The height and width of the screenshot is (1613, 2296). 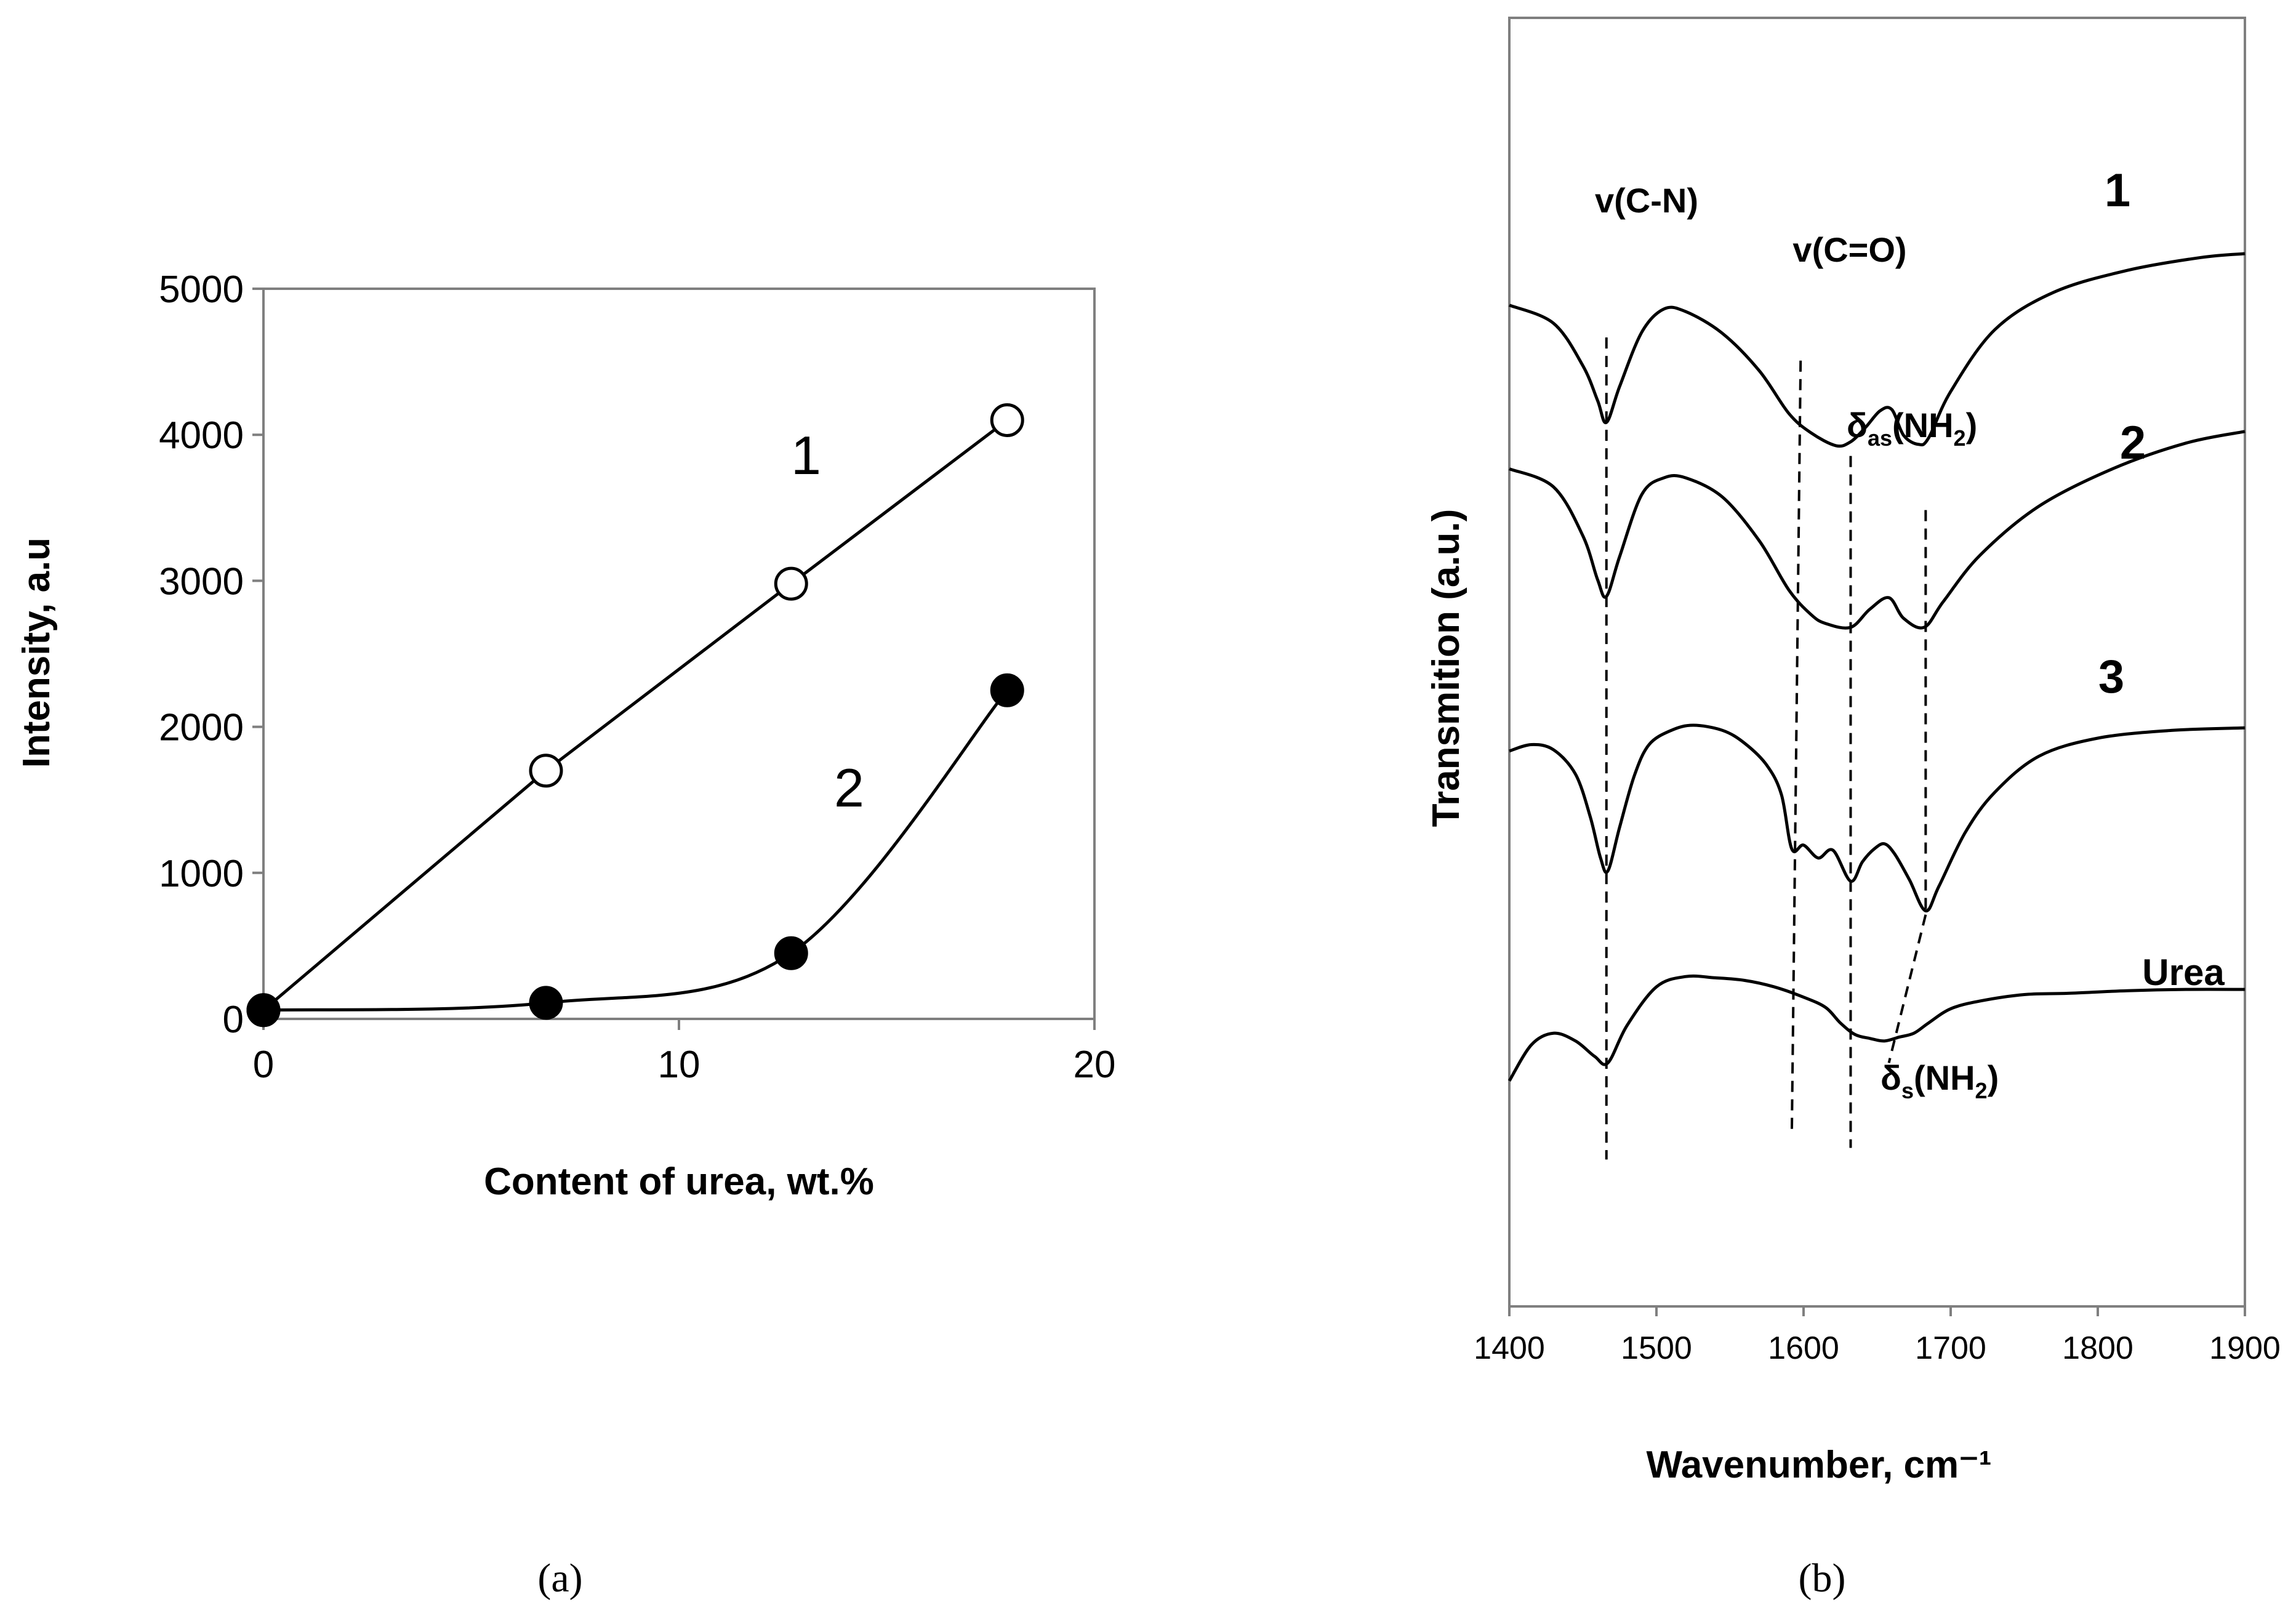 What do you see at coordinates (1849, 250) in the screenshot?
I see `band-label-vco: v(C=O)` at bounding box center [1849, 250].